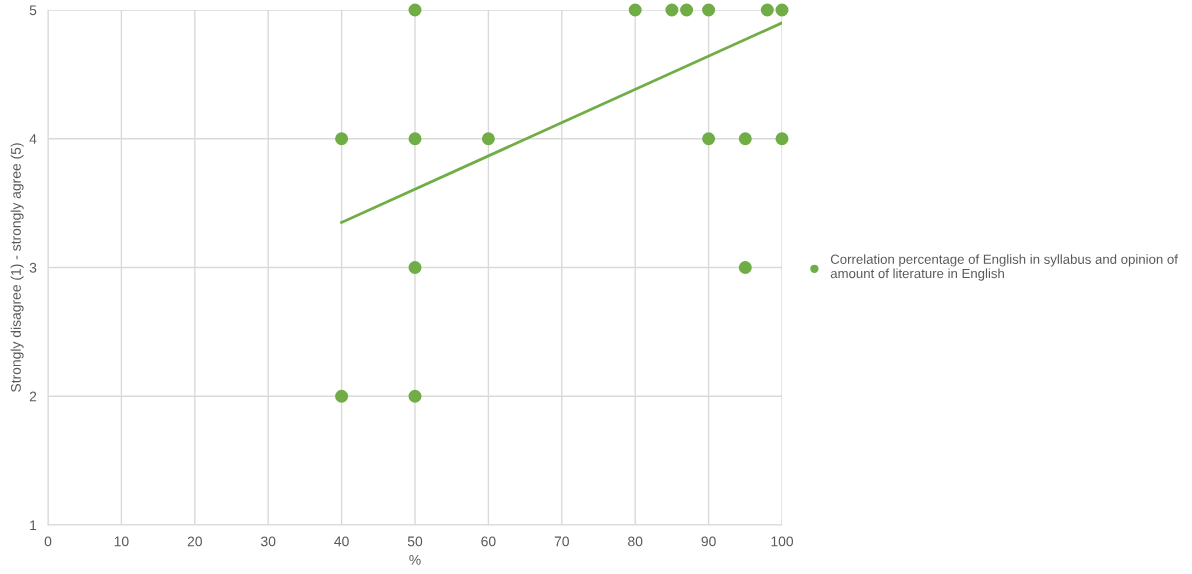 The width and height of the screenshot is (1192, 574). Describe the element at coordinates (33, 267) in the screenshot. I see `y-tick-label: 3` at that location.